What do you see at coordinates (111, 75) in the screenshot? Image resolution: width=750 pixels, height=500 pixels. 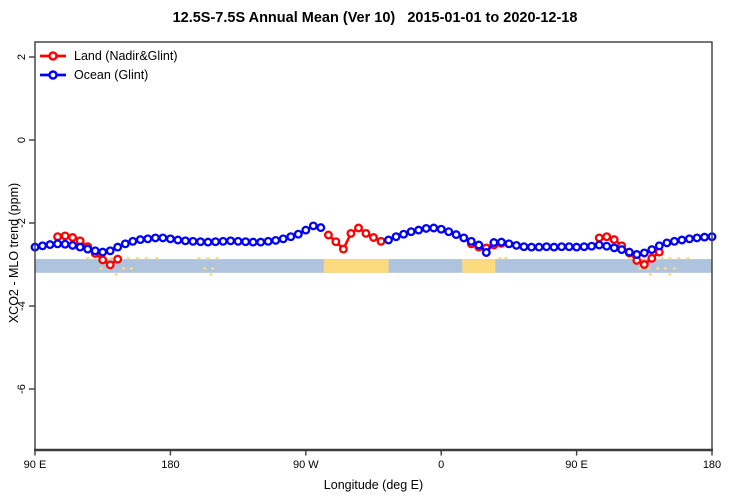 I see `legend-label: Ocean (Glint)` at bounding box center [111, 75].